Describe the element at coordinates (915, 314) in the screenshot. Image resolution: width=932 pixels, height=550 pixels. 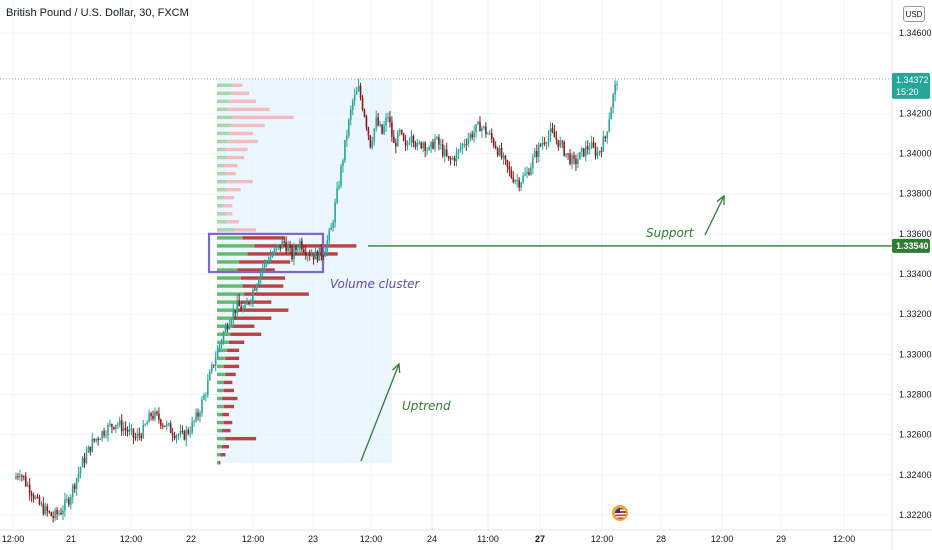
I see `price-tick-label: 1.33200` at that location.